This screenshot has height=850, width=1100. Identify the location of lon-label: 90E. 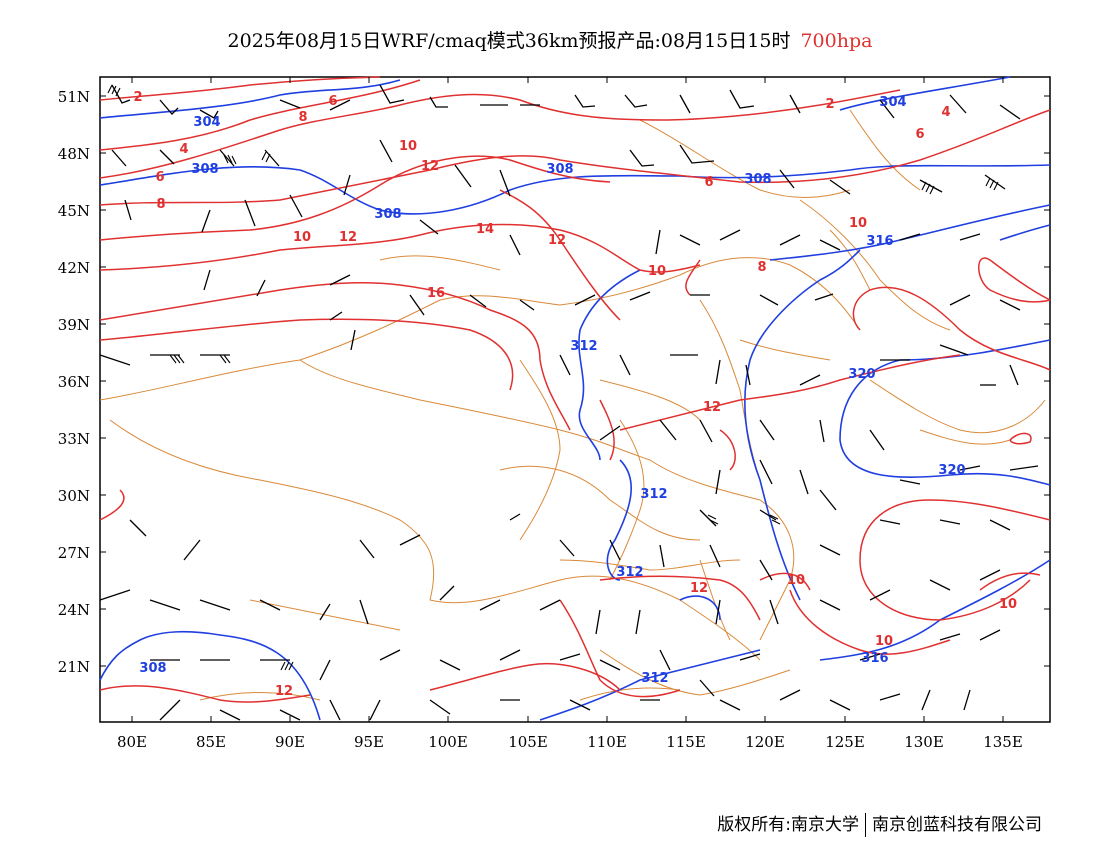
(290, 742).